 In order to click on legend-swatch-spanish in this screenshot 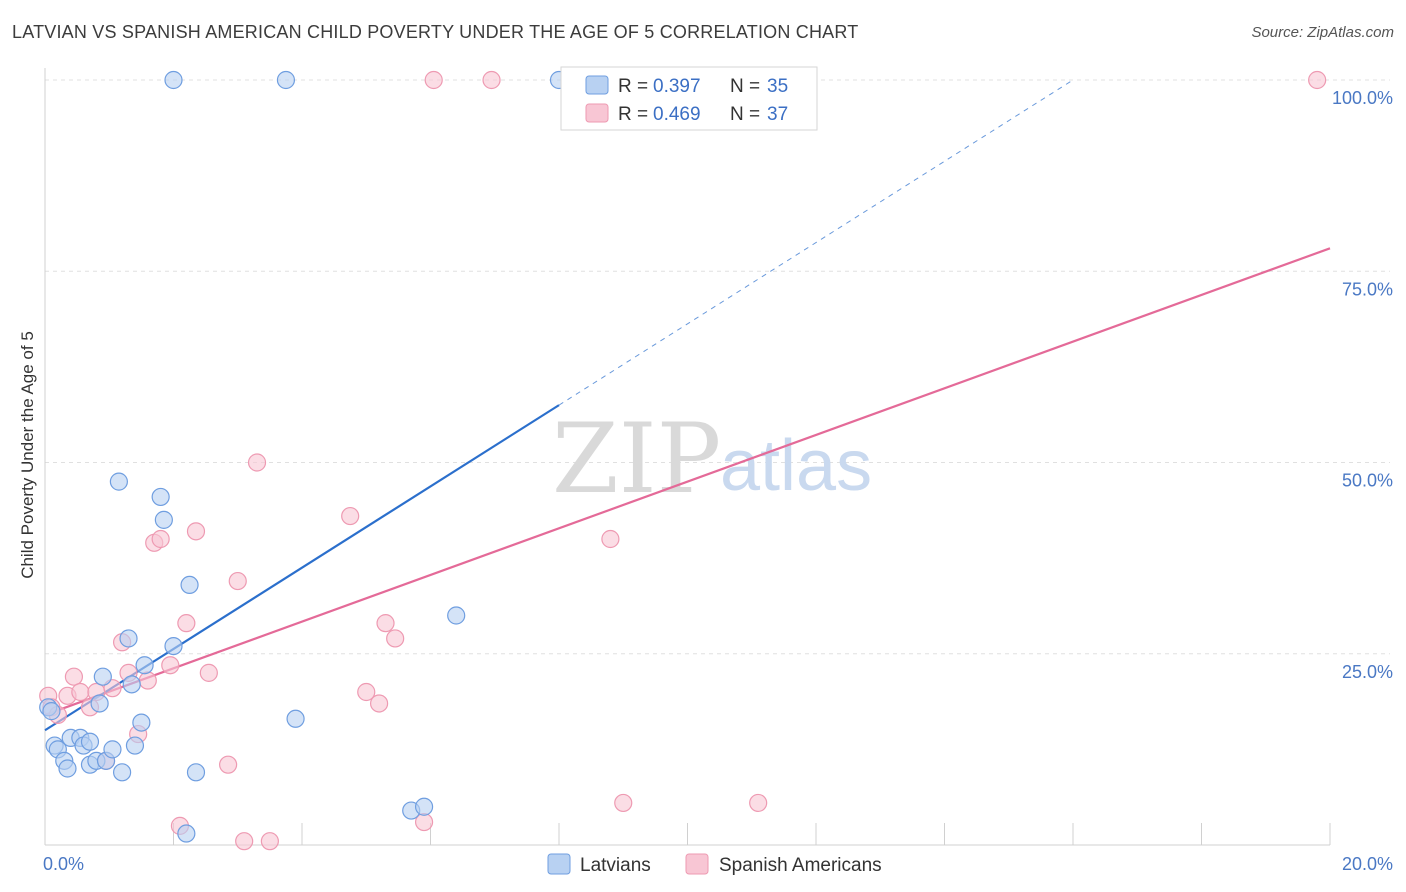, I will do `click(597, 113)`.